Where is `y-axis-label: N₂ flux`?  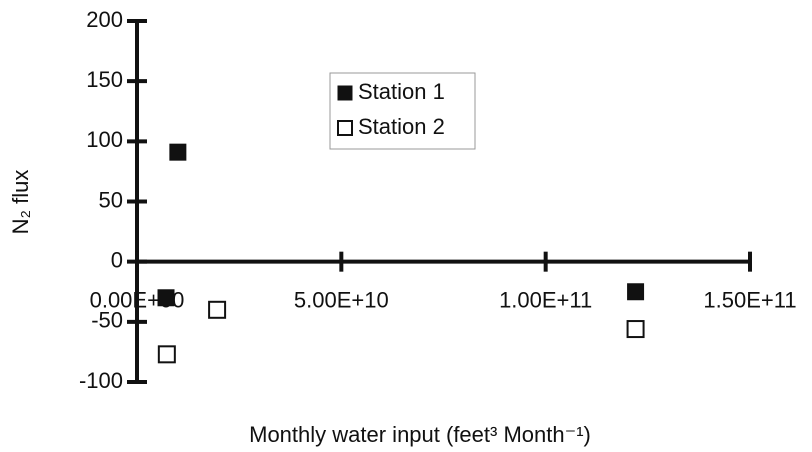 y-axis-label: N₂ flux is located at coordinates (20, 202).